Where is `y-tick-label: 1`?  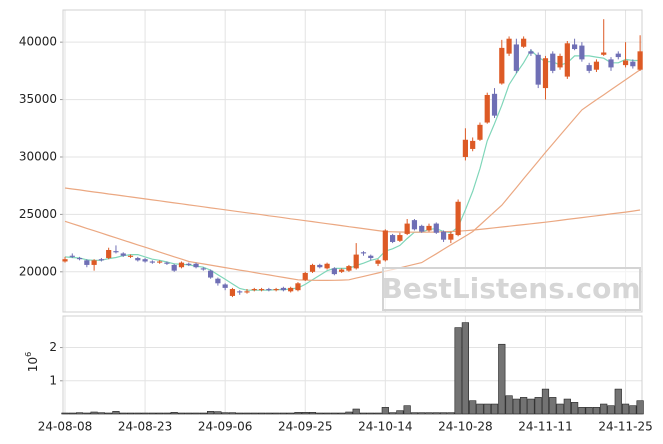
y-tick-label: 1 is located at coordinates (53, 380).